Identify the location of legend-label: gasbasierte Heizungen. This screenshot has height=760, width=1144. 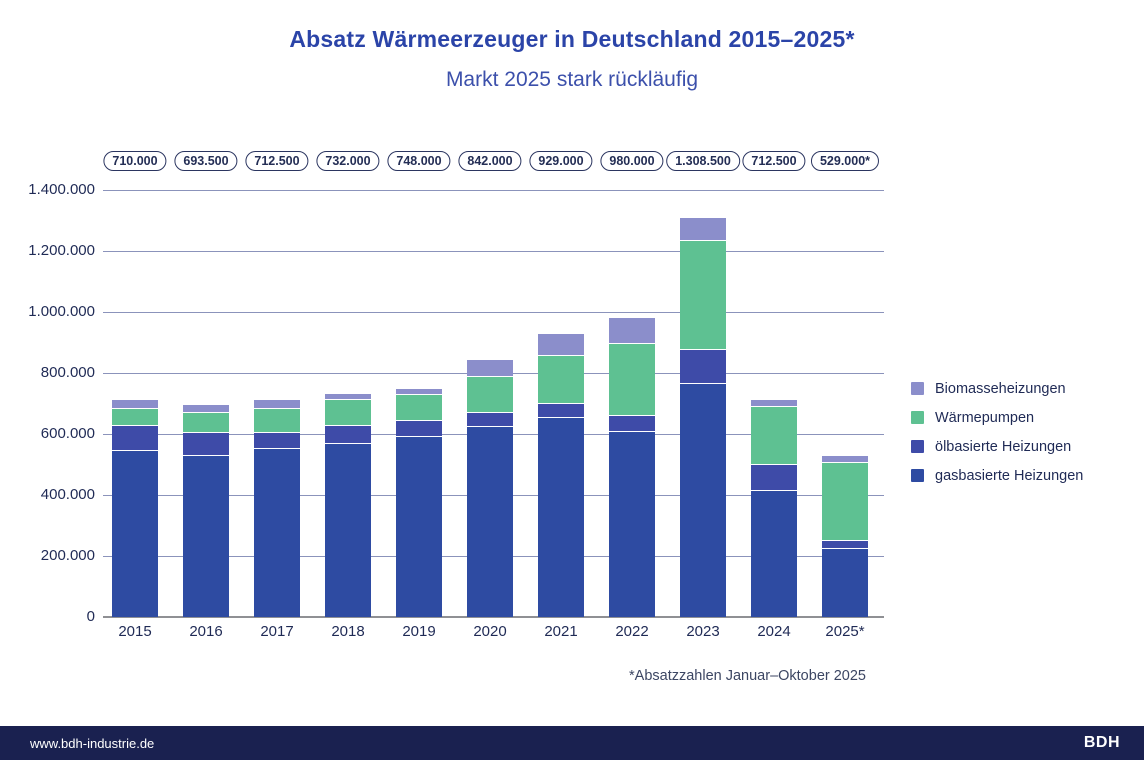
(1009, 475).